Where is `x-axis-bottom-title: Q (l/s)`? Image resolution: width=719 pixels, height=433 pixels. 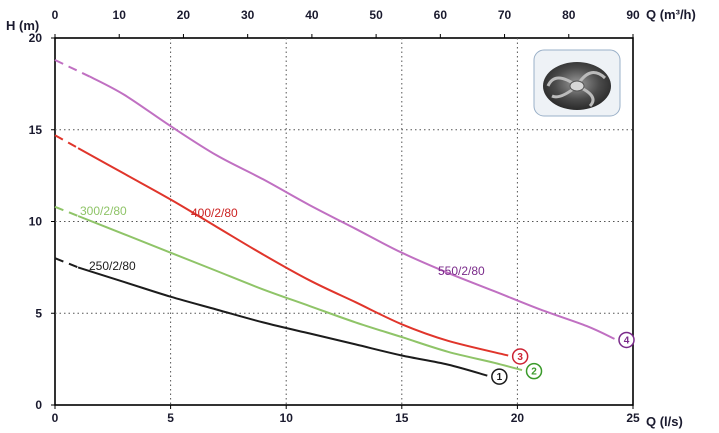 x-axis-bottom-title: Q (l/s) is located at coordinates (664, 421).